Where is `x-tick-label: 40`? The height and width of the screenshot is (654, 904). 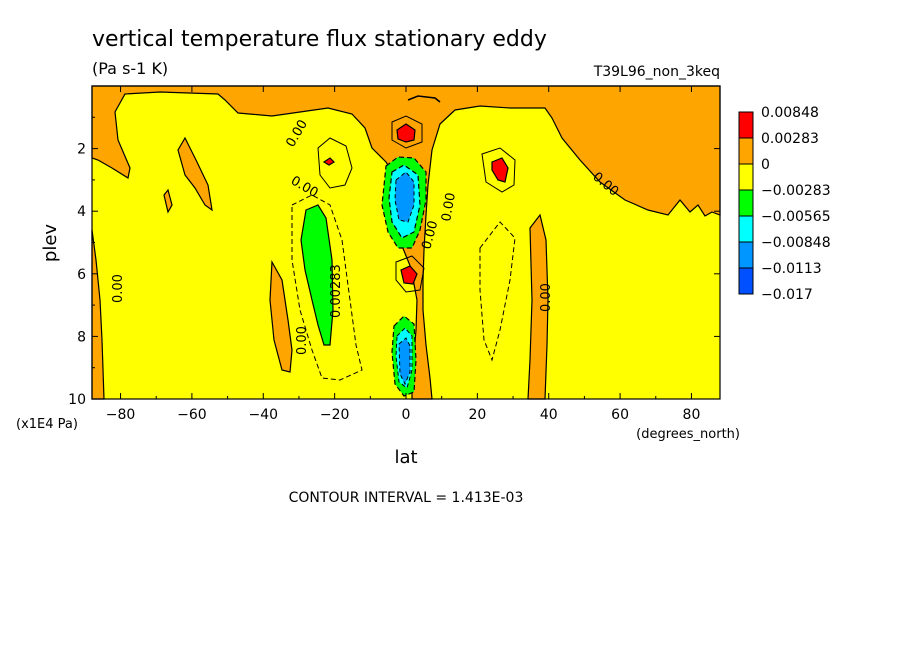
x-tick-label: 40 is located at coordinates (549, 415).